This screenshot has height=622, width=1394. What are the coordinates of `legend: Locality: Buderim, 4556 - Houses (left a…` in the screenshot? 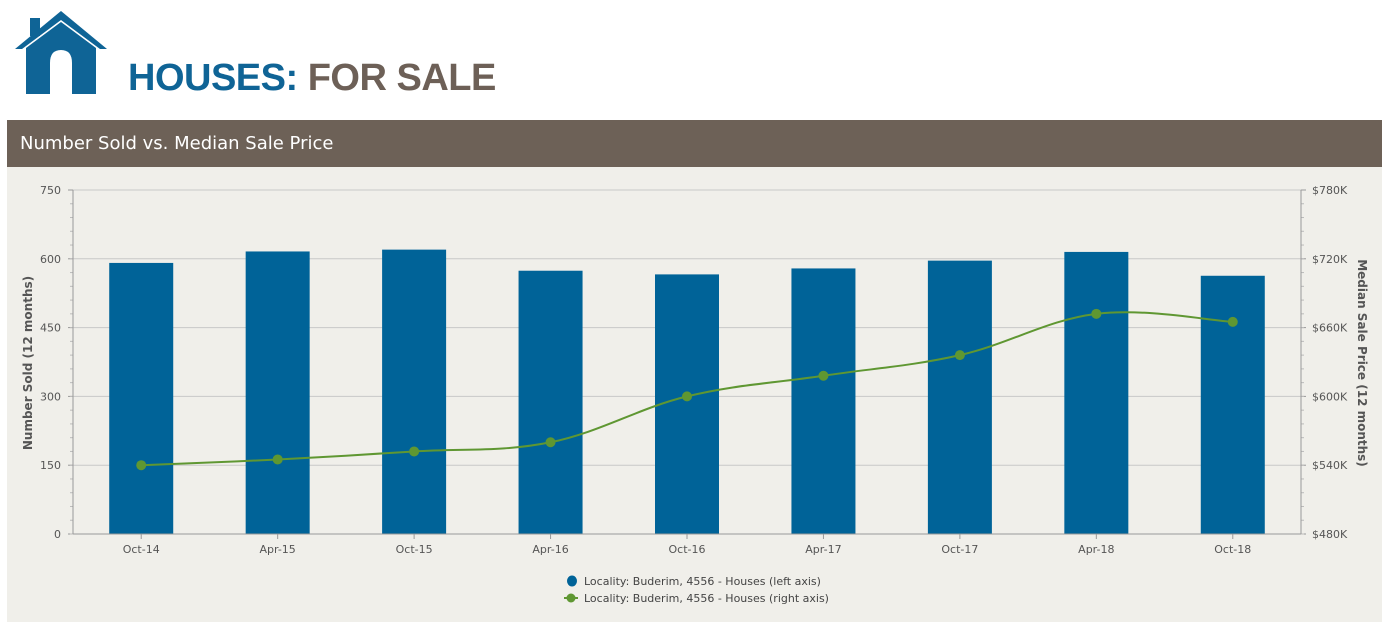 It's located at (696, 590).